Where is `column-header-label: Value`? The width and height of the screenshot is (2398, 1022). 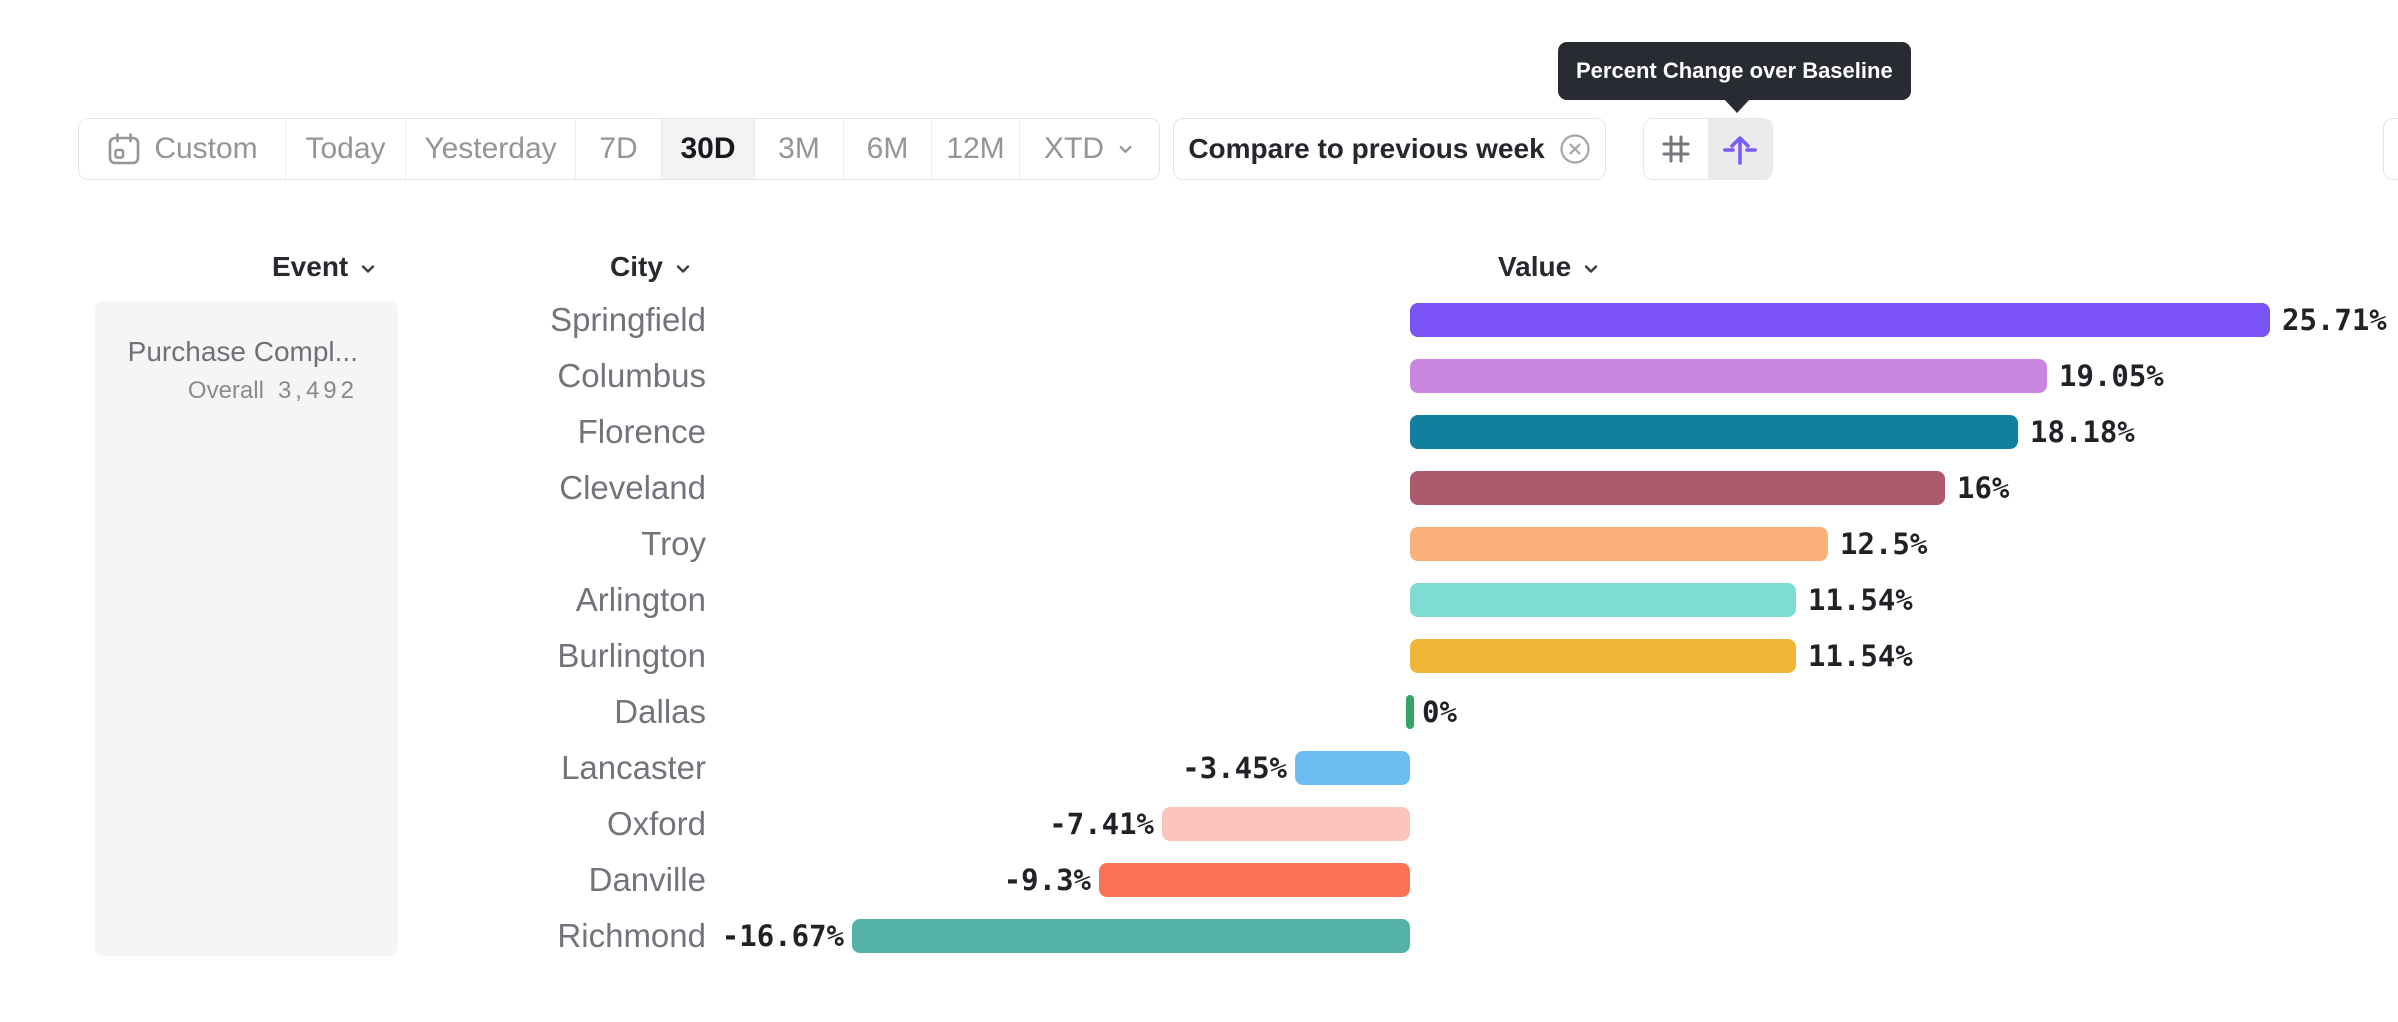 column-header-label: Value is located at coordinates (1535, 266).